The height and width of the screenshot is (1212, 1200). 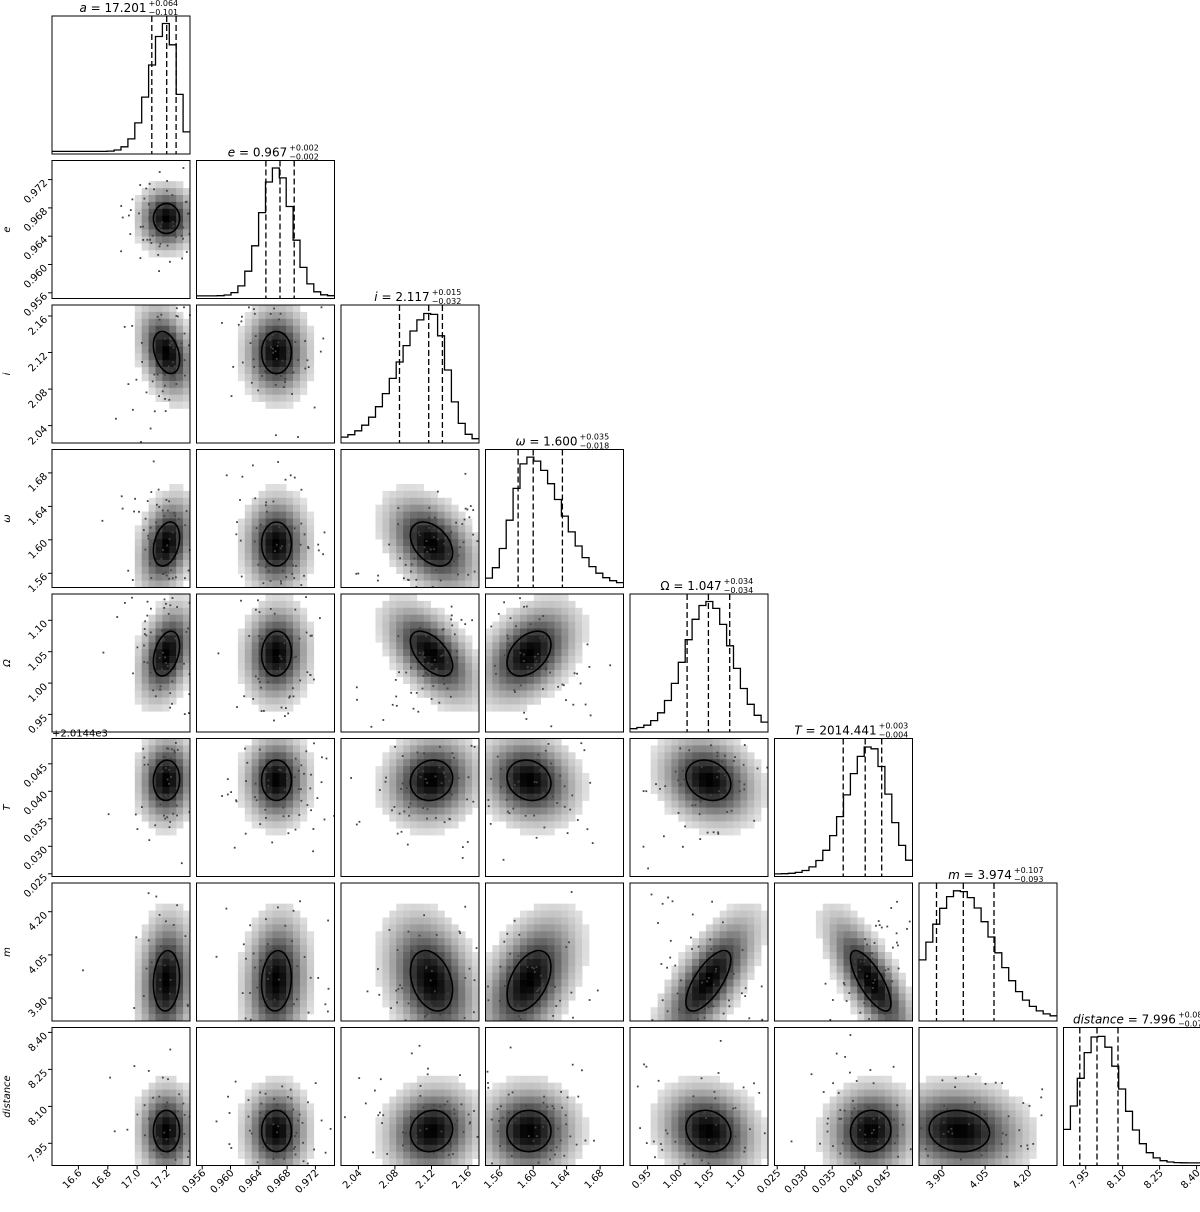 I want to click on panel-a-vs-i, so click(x=121, y=374).